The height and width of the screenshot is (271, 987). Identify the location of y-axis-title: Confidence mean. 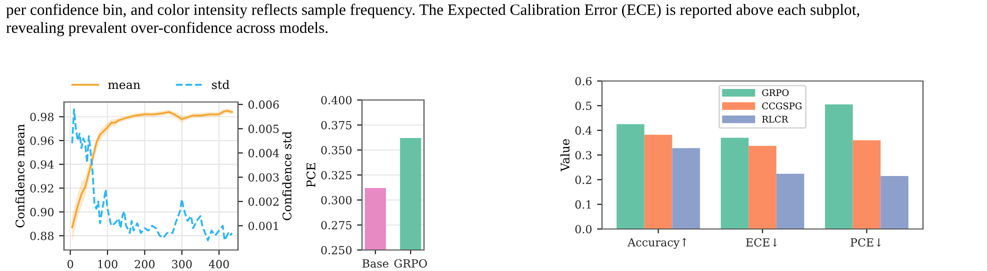
(19, 176).